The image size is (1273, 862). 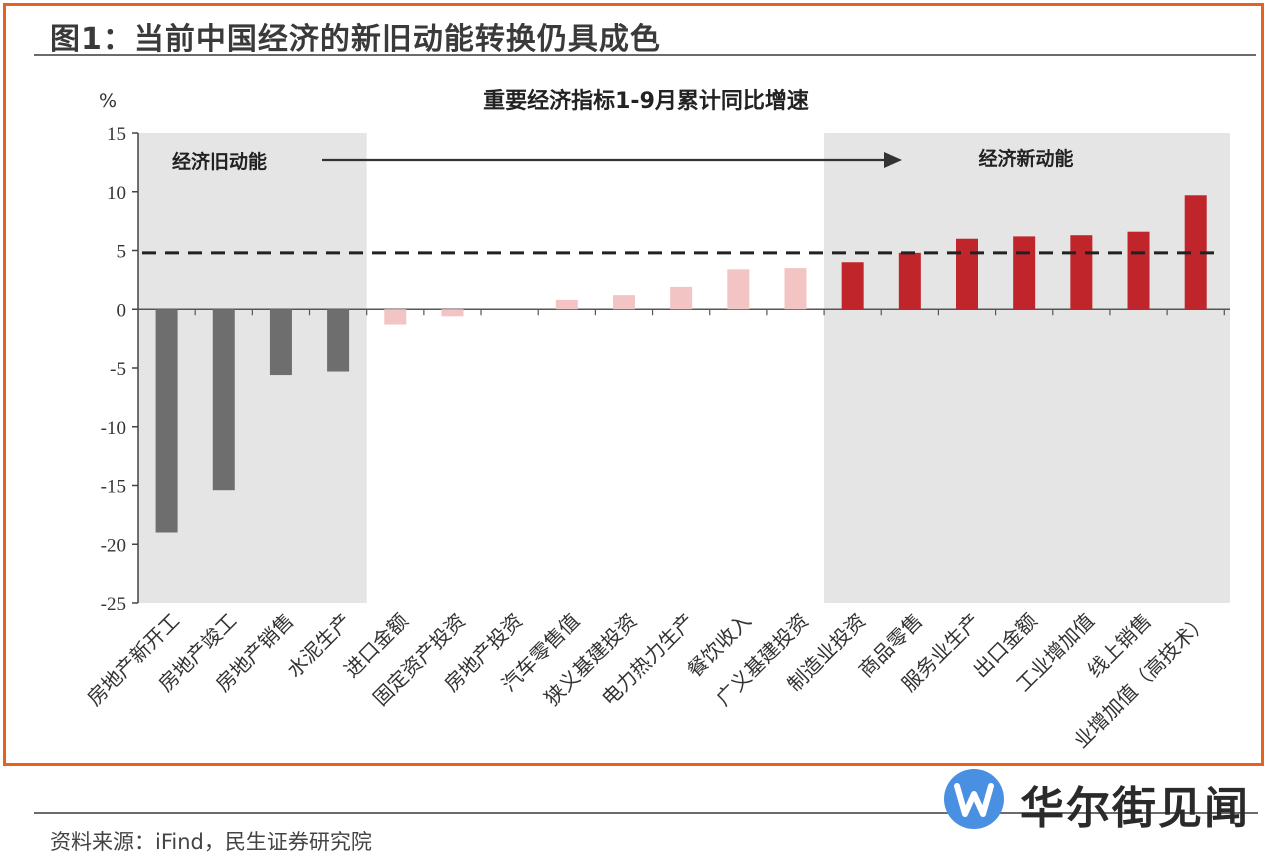 I want to click on title-divider, so click(x=645, y=55).